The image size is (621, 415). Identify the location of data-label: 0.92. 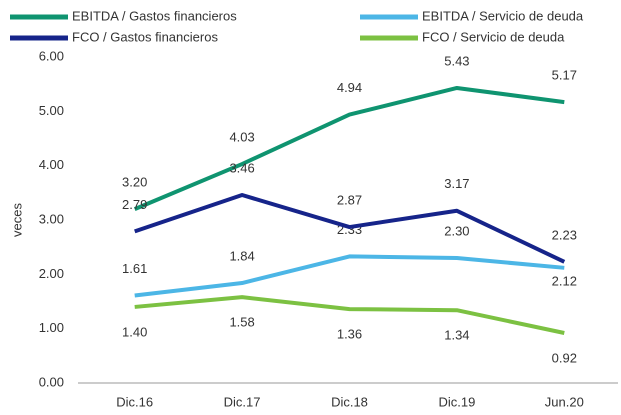
(564, 357).